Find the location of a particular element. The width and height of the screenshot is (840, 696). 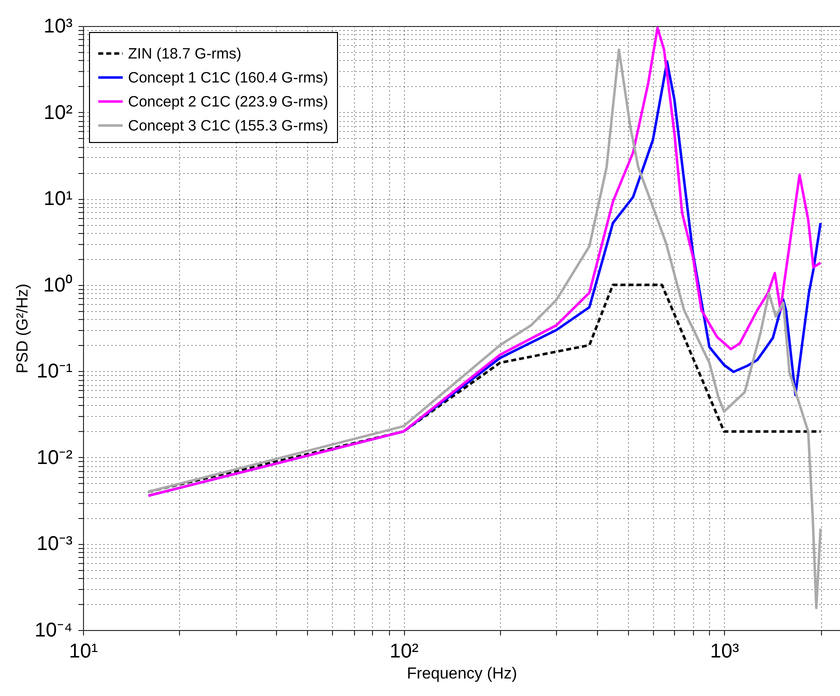

legend-label: Concept 1 C1C (160.4 G-rms) is located at coordinates (228, 78).